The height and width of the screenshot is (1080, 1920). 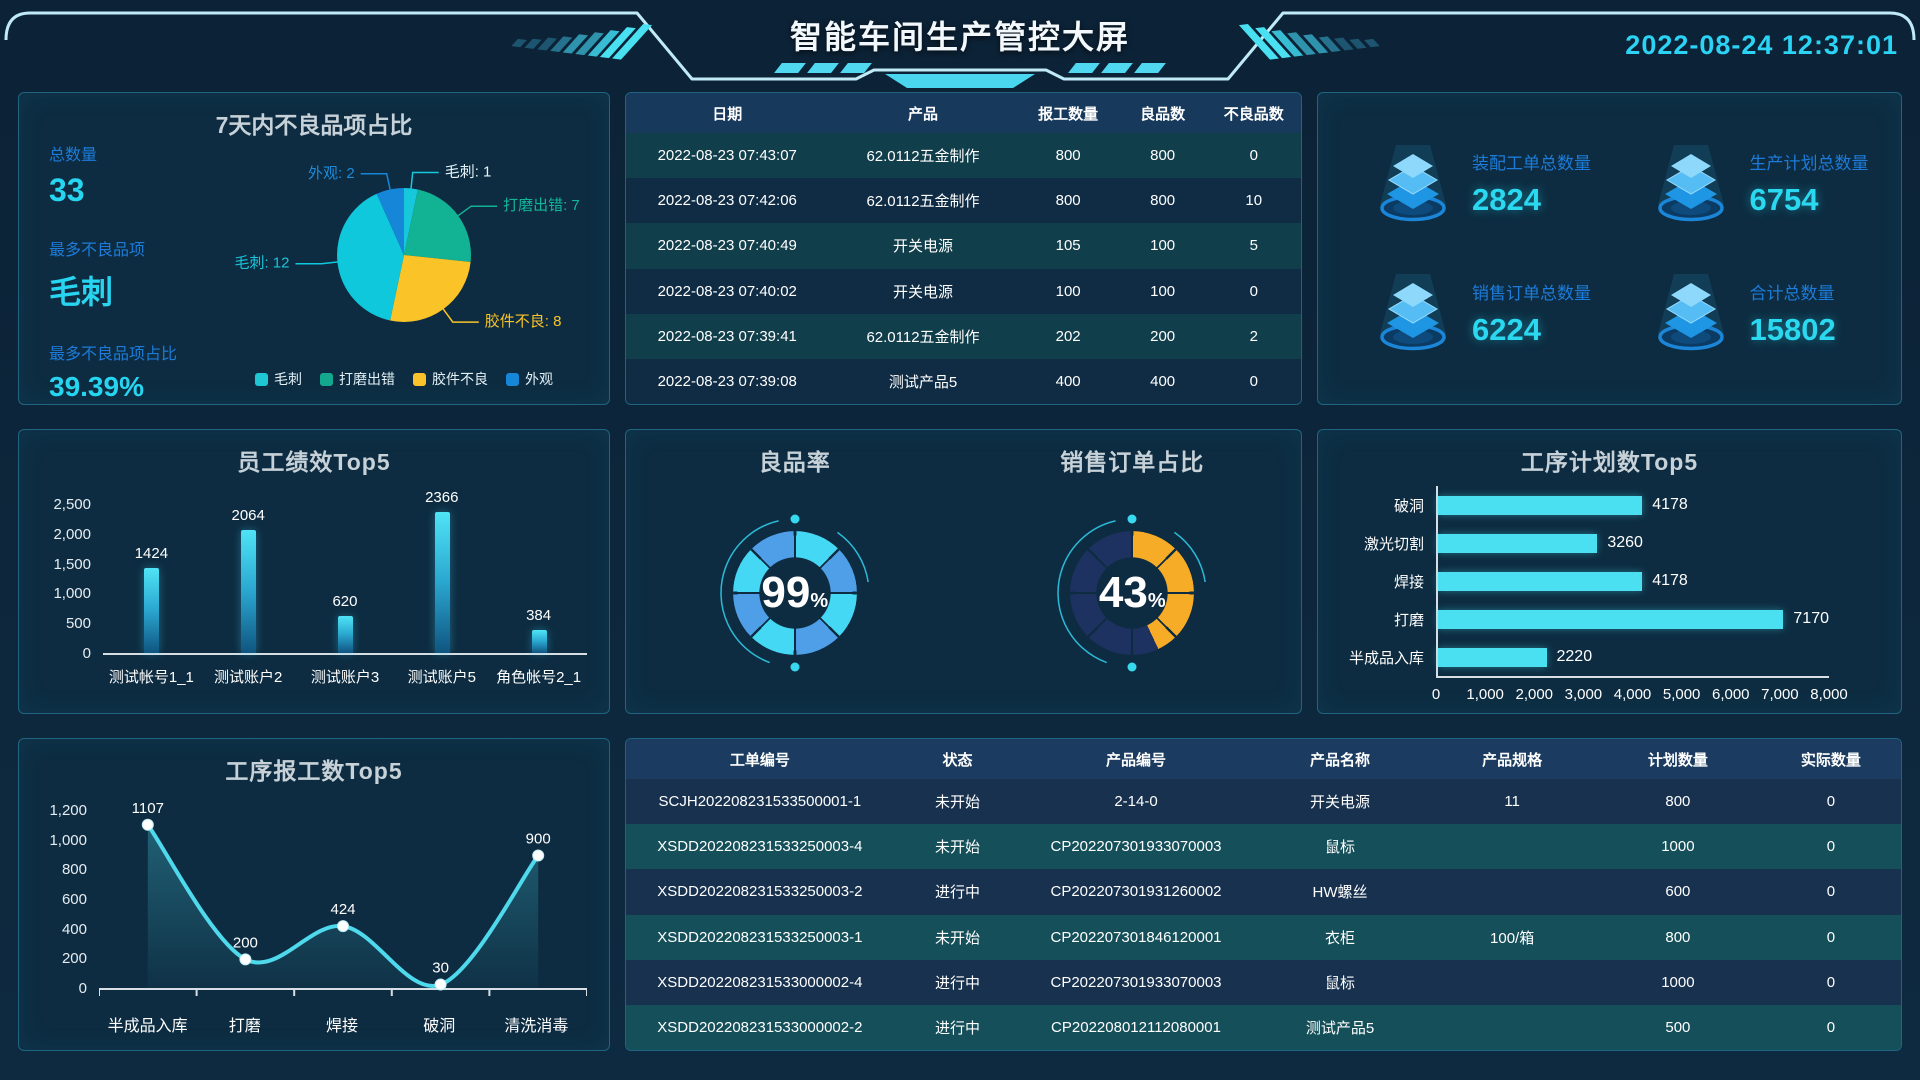 I want to click on x-axis-tick: 0, so click(x=1436, y=694).